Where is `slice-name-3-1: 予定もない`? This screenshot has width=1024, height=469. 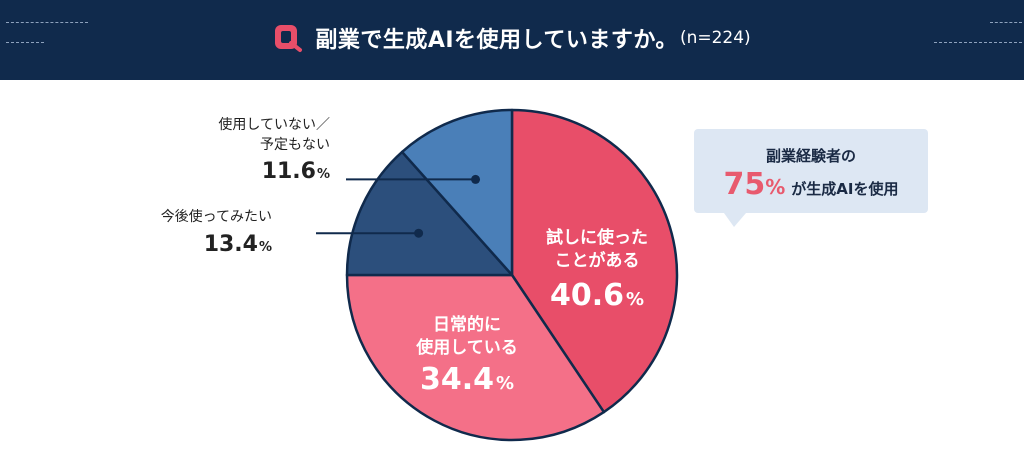
slice-name-3-1: 予定もない is located at coordinates (295, 145).